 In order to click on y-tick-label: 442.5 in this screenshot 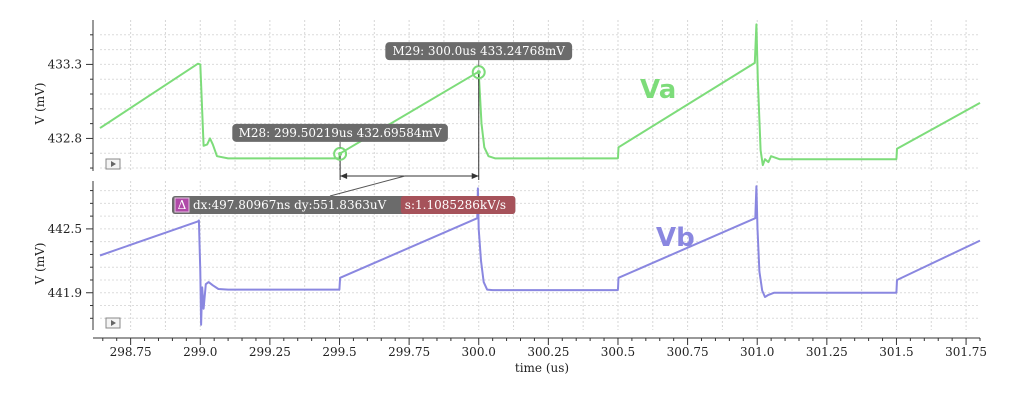, I will do `click(65, 229)`.